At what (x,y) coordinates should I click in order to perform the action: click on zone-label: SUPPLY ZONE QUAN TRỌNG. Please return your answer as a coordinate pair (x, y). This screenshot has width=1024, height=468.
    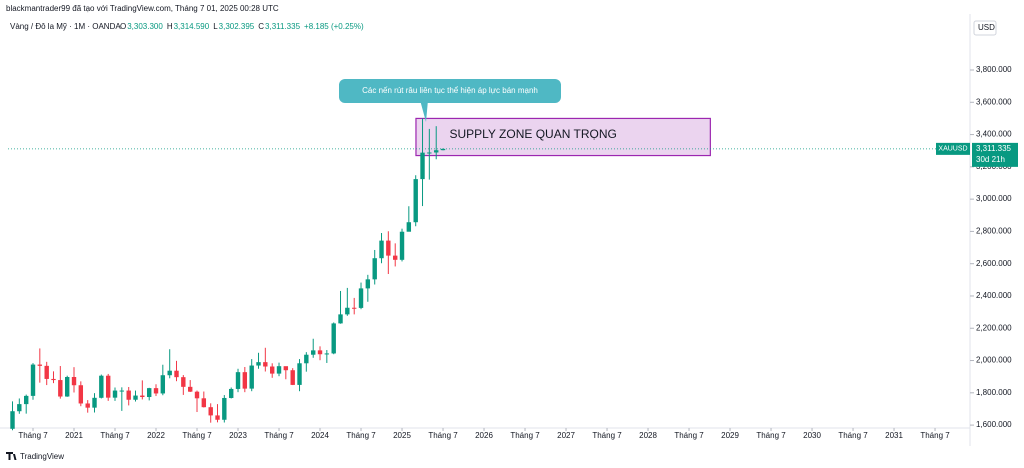
    Looking at the image, I should click on (532, 134).